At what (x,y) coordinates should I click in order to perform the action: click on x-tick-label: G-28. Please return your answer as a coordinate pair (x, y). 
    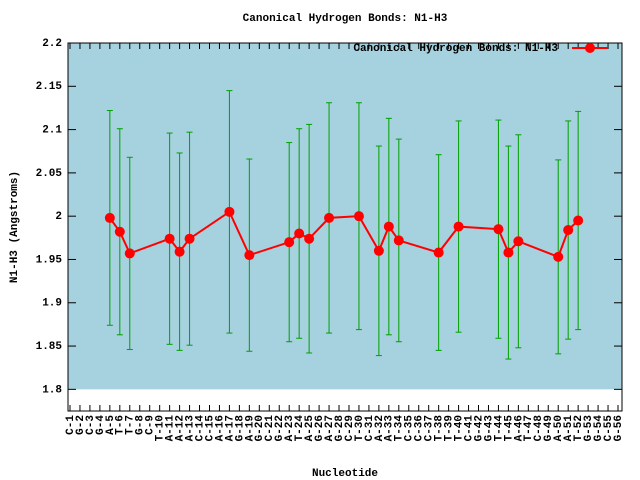
    Looking at the image, I should click on (340, 428).